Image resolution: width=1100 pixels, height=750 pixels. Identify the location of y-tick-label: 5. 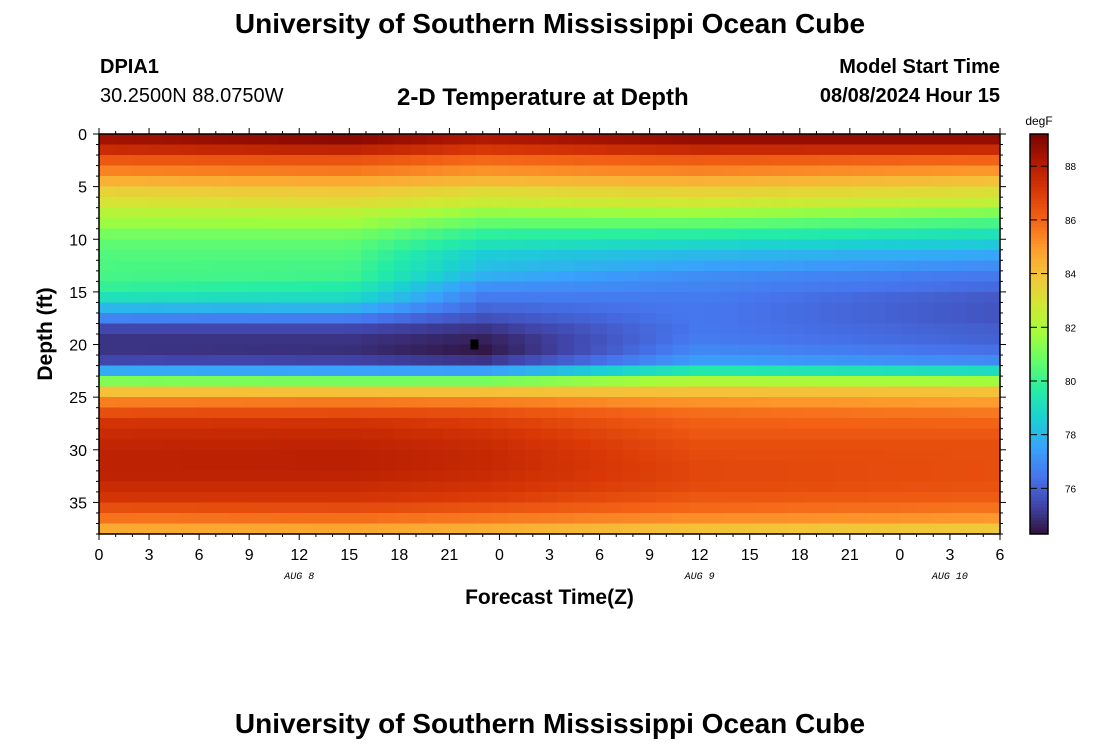
(82, 188).